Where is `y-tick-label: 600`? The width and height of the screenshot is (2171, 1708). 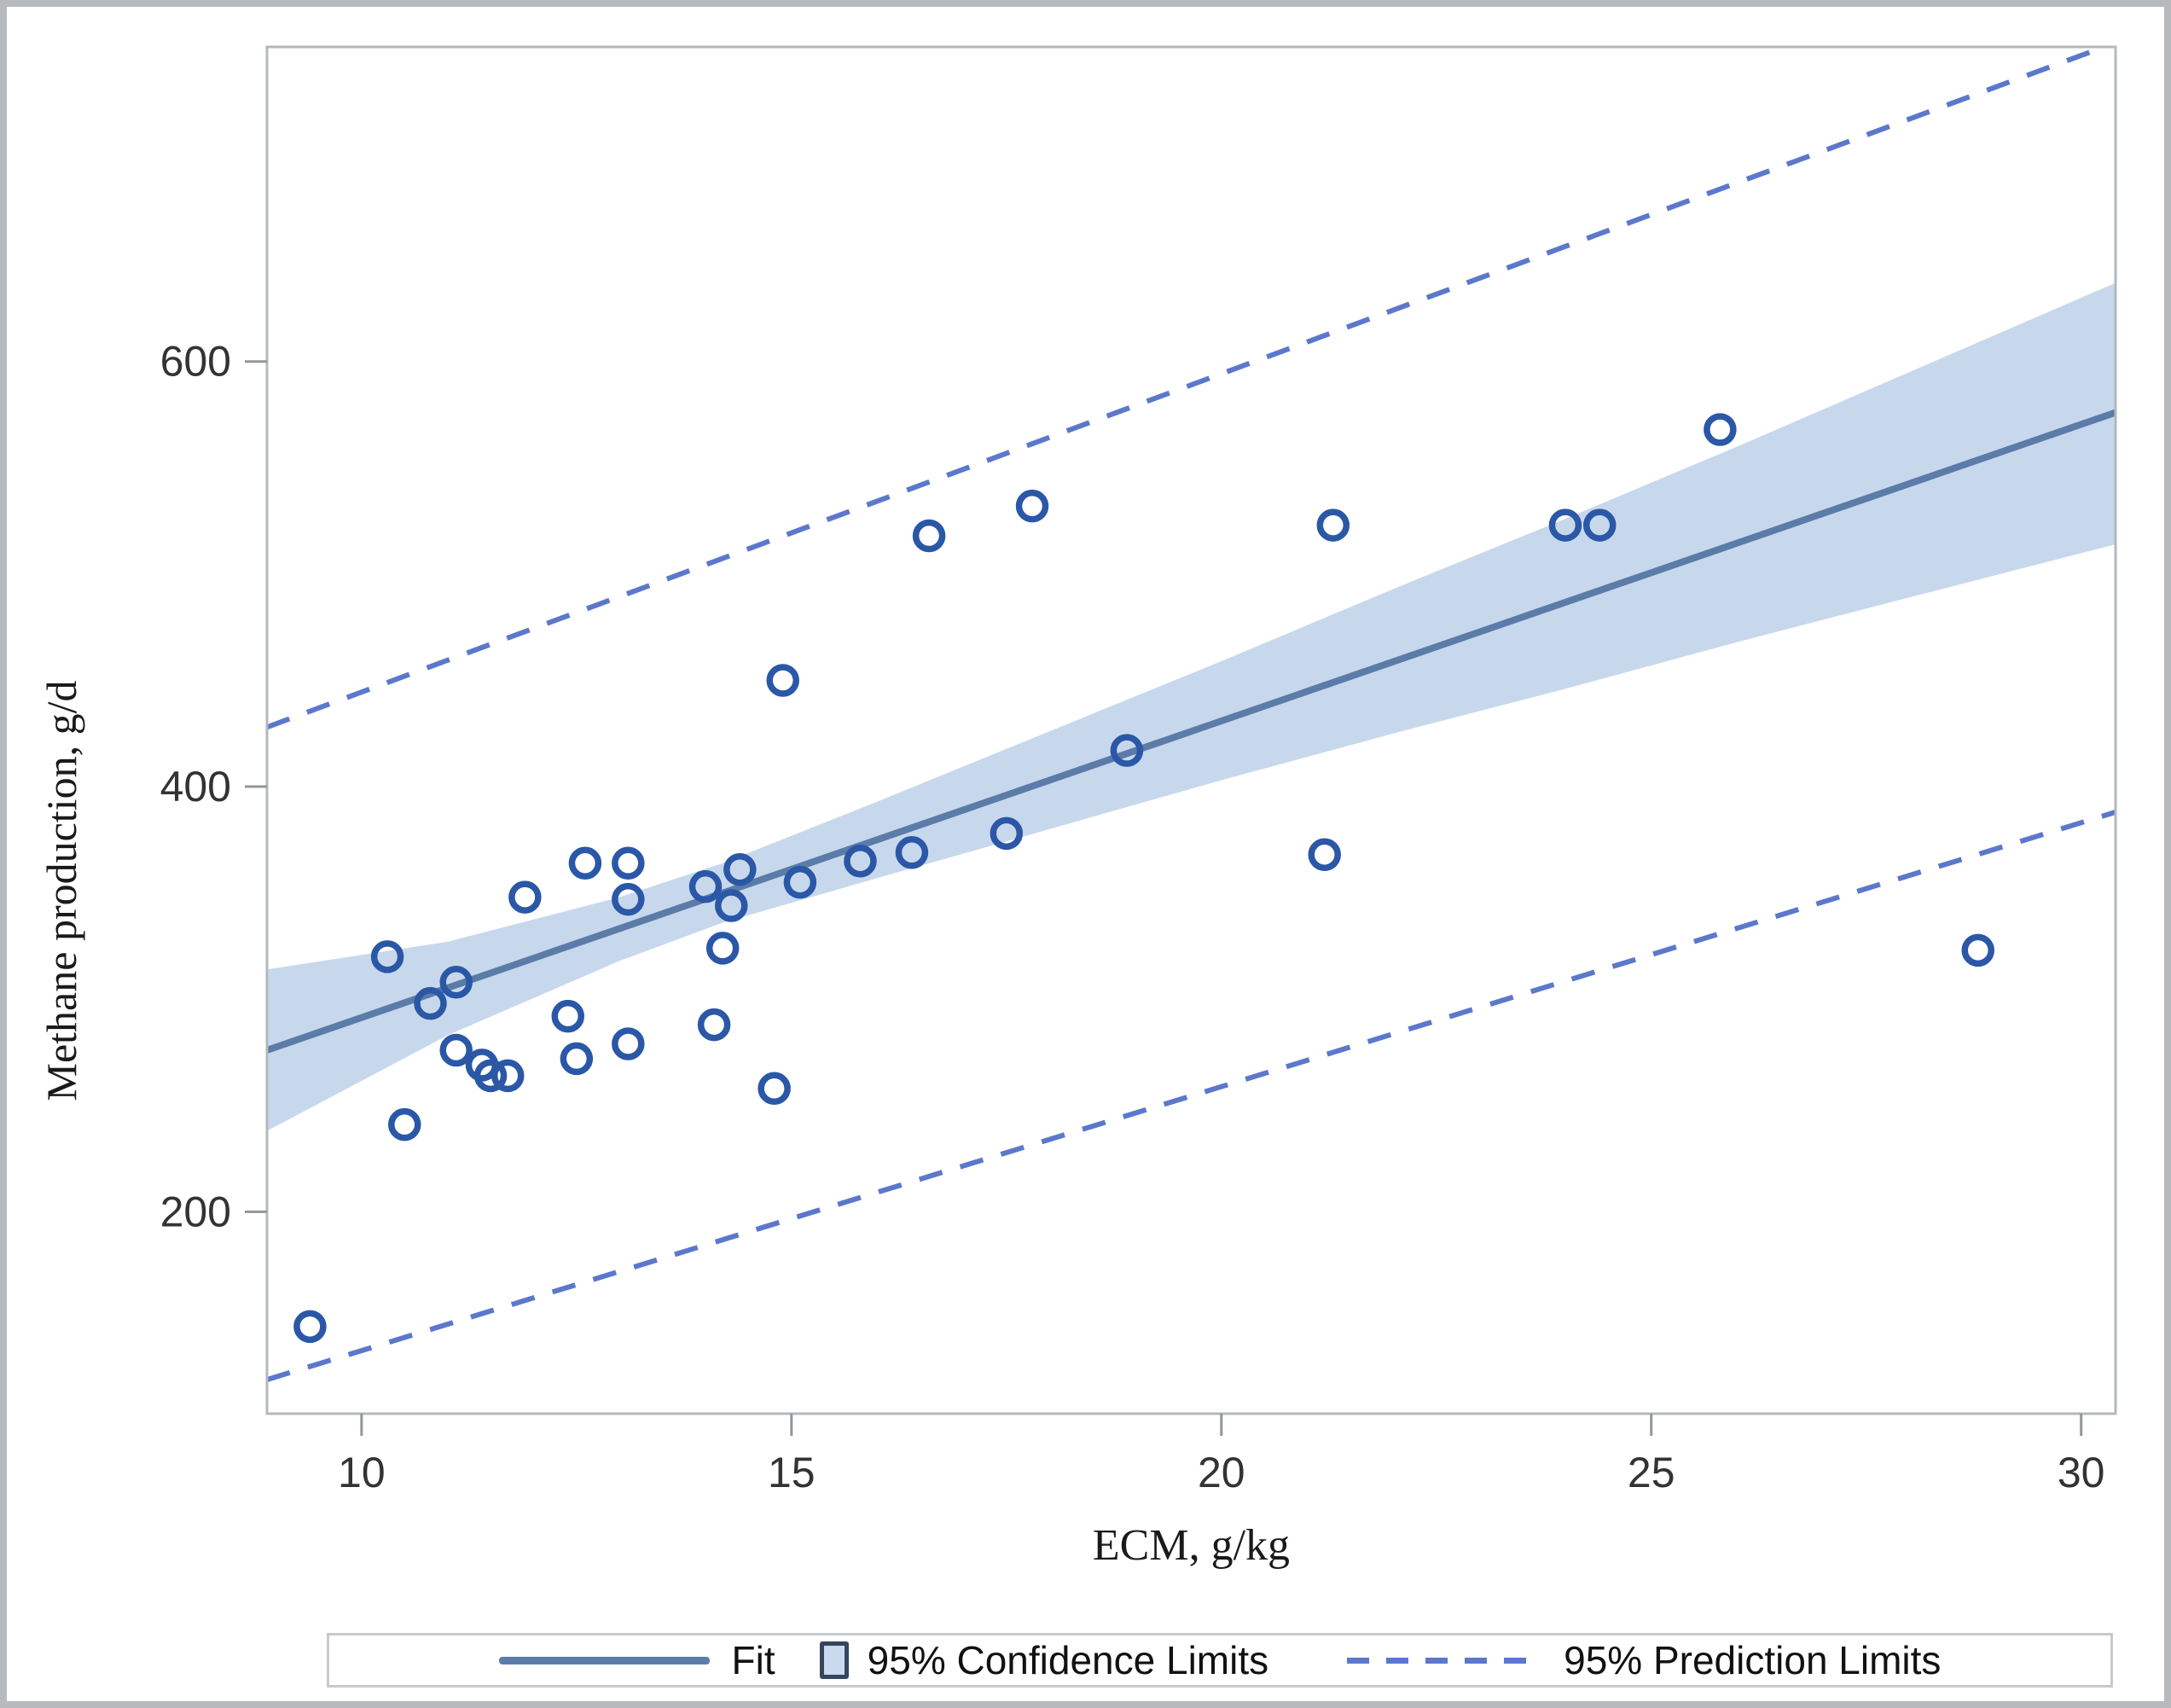
y-tick-label: 600 is located at coordinates (196, 362).